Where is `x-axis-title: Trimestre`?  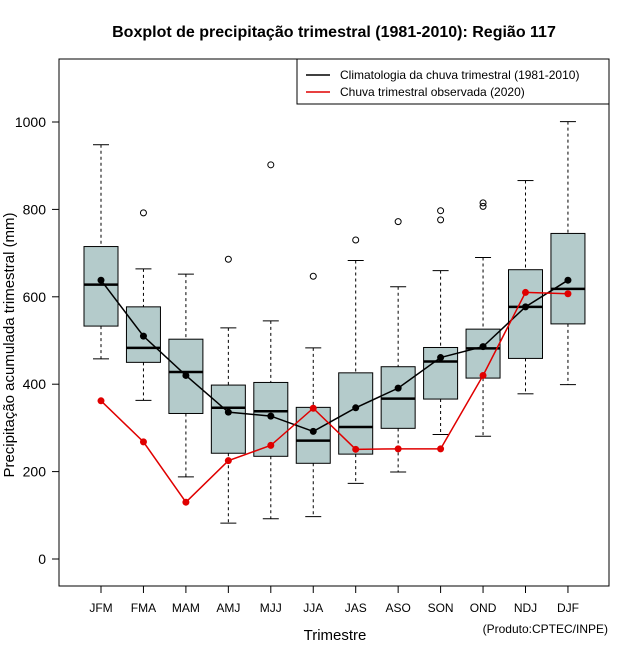 x-axis-title: Trimestre is located at coordinates (335, 635).